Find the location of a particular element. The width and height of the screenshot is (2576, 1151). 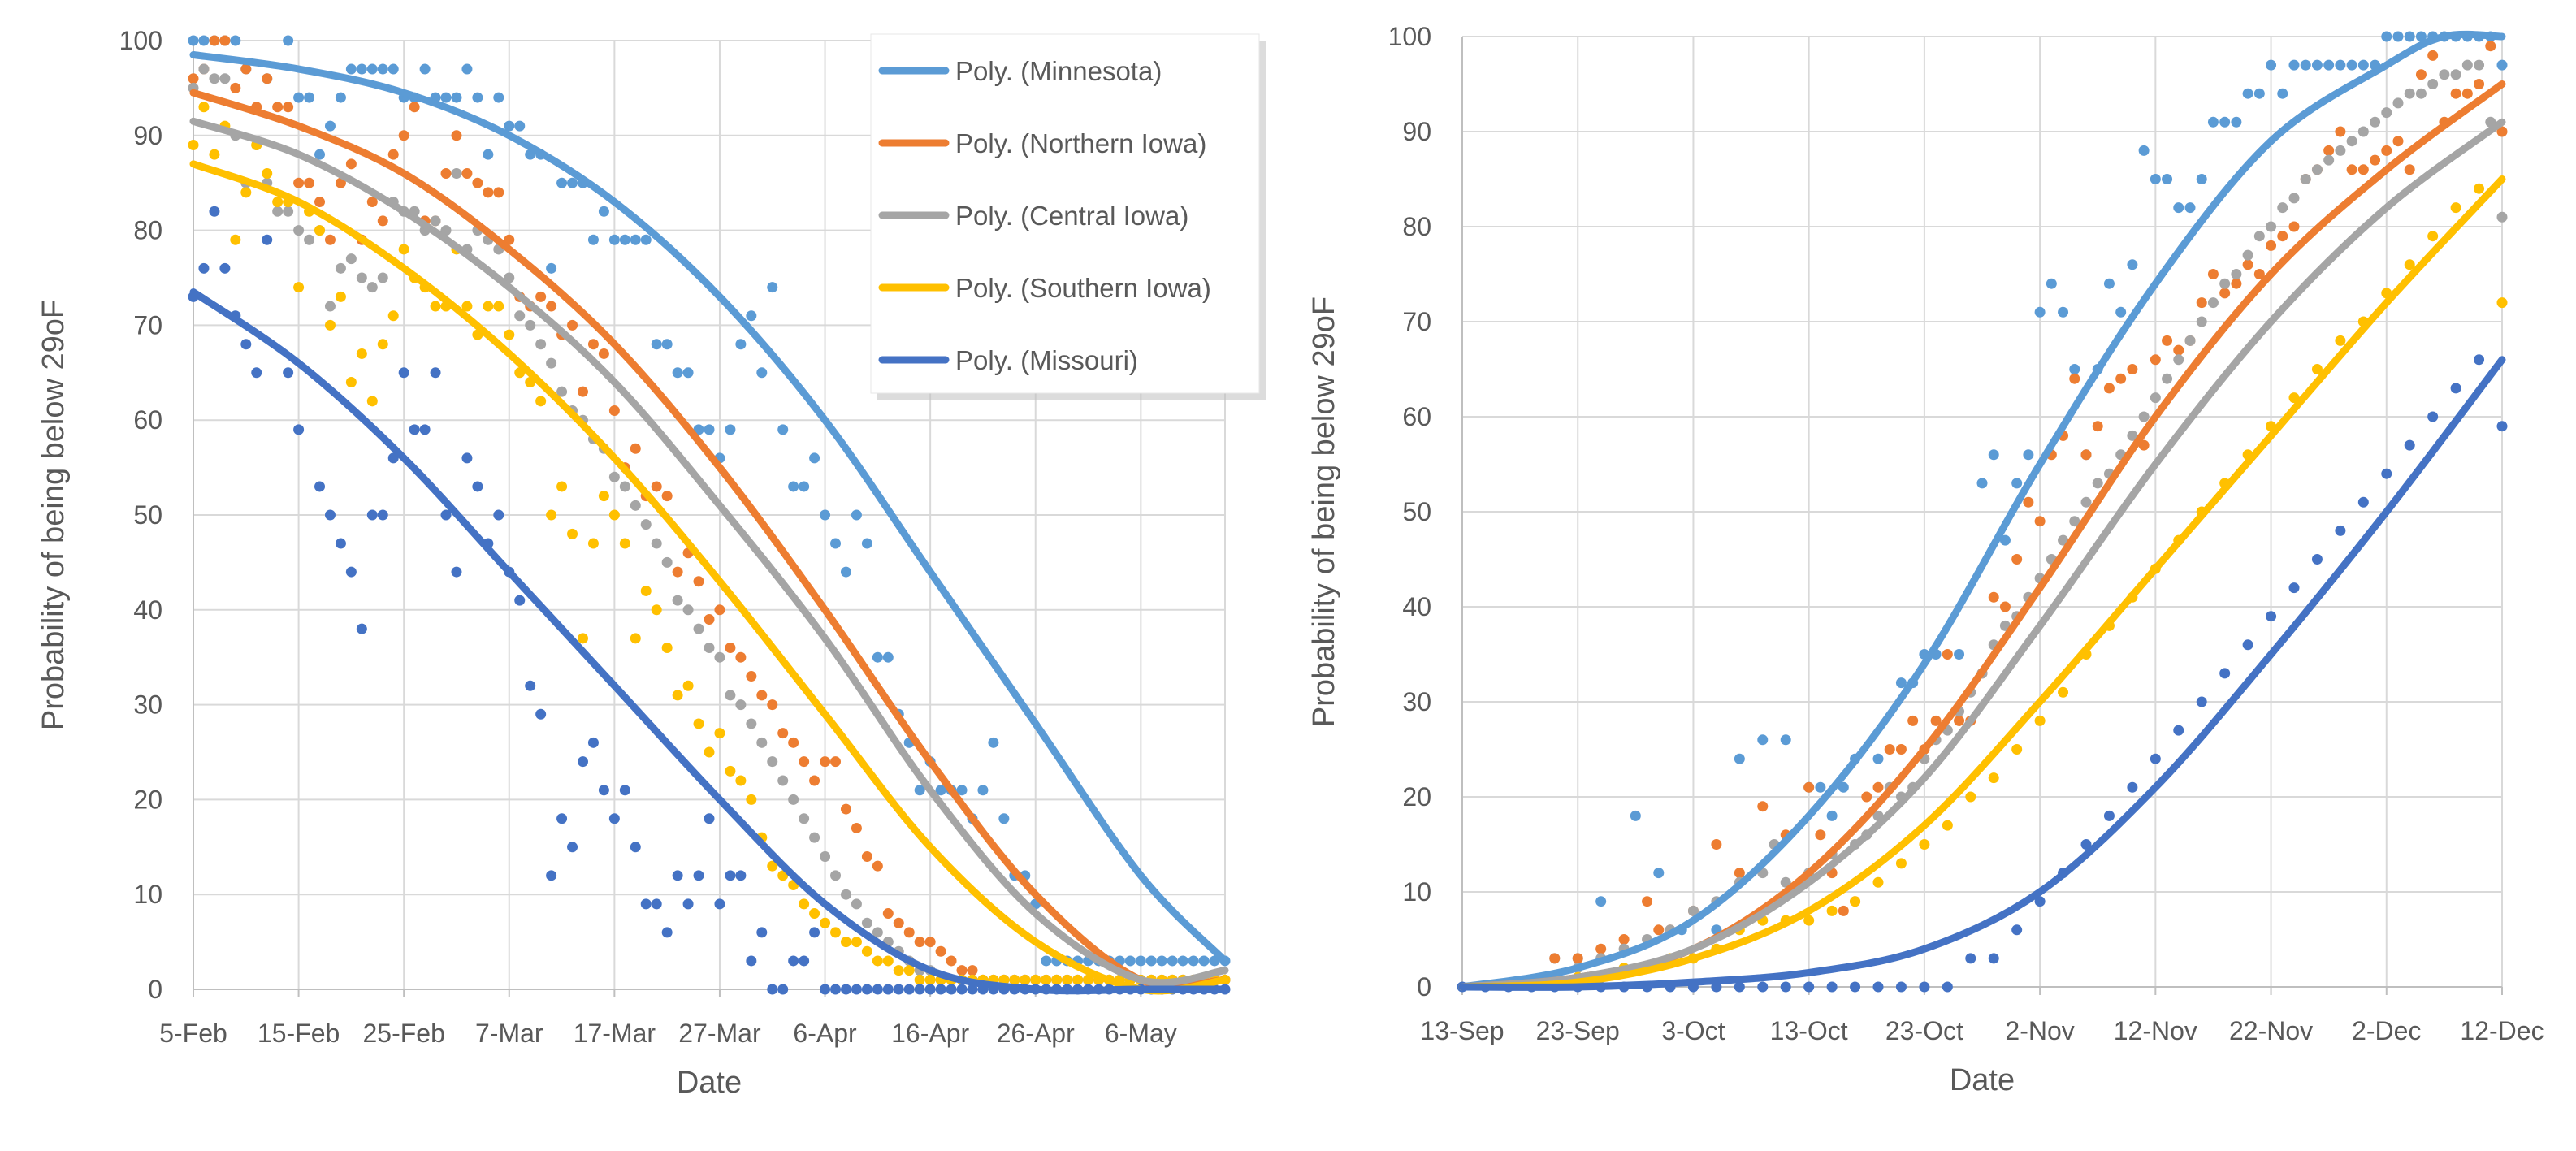

legend-label: Poly. (Southern Iowa) is located at coordinates (1083, 288).